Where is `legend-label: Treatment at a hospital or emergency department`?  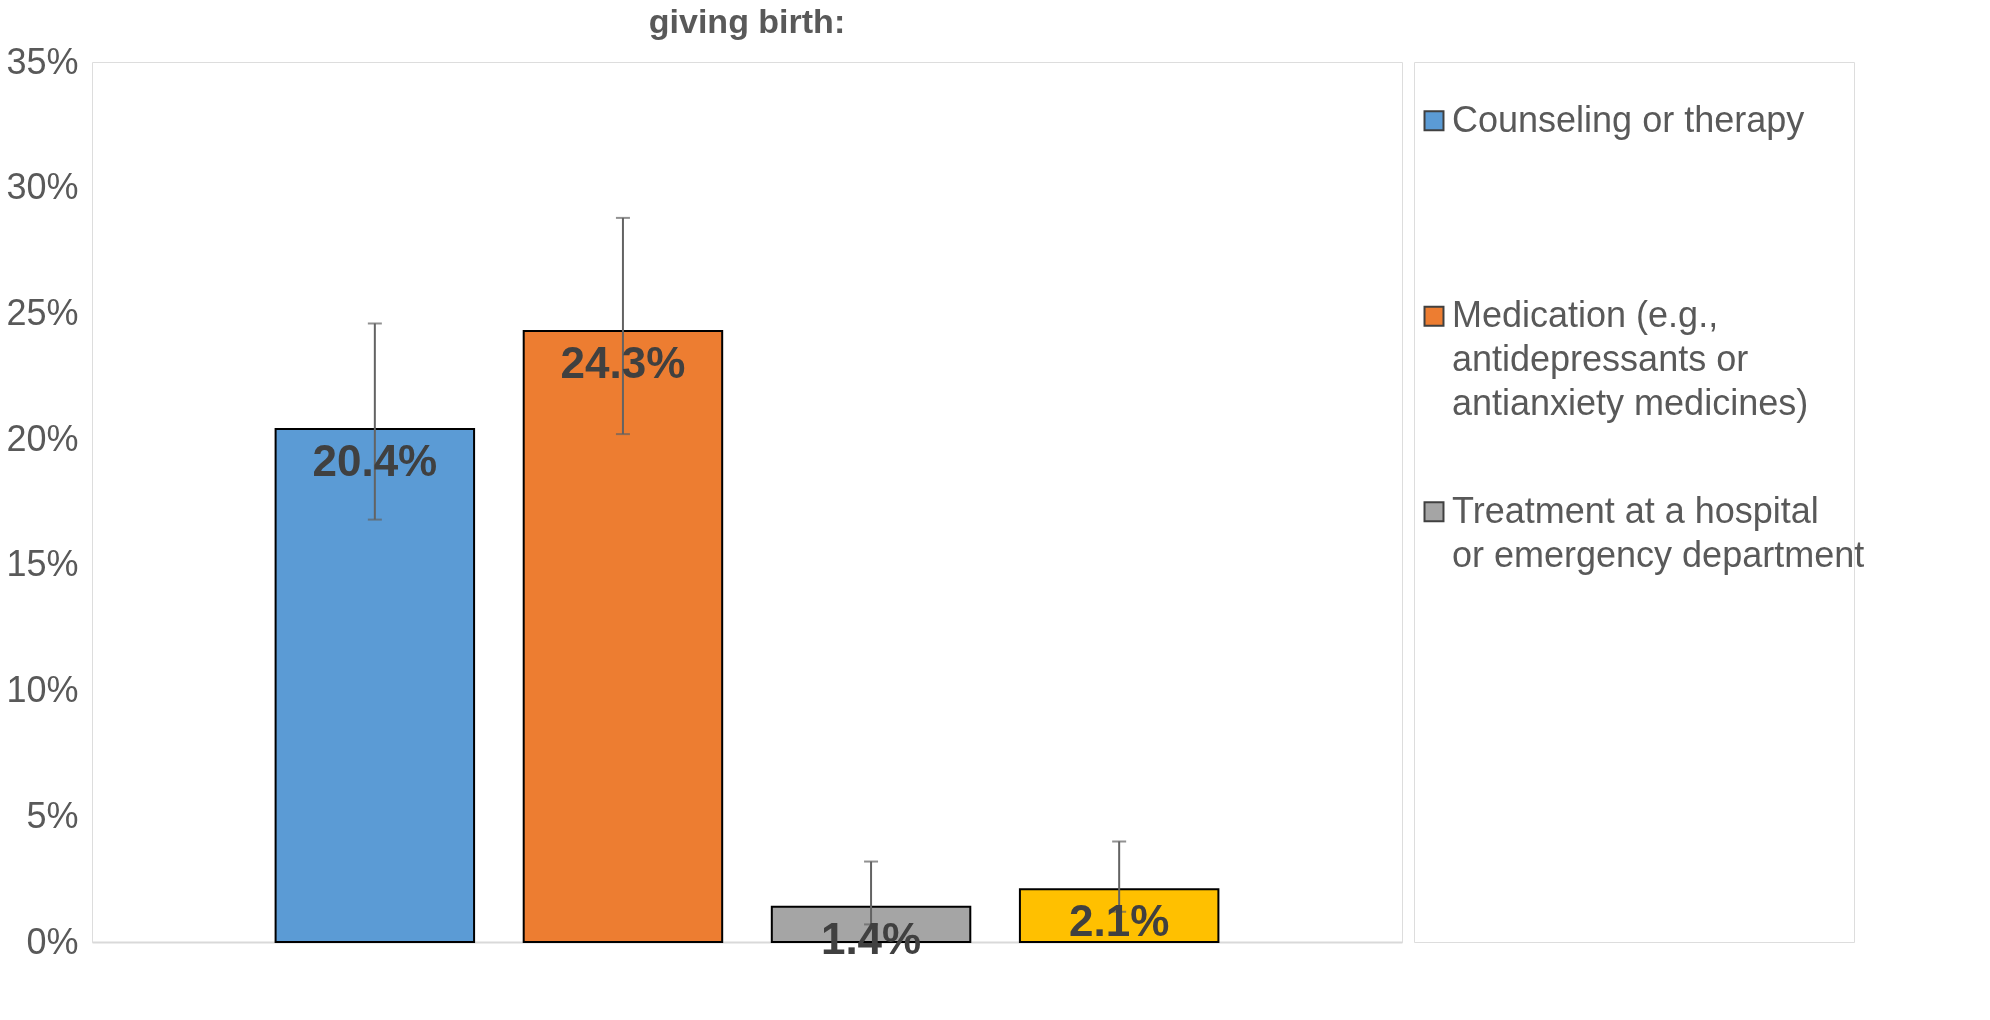 legend-label: Treatment at a hospital or emergency department is located at coordinates (1658, 532).